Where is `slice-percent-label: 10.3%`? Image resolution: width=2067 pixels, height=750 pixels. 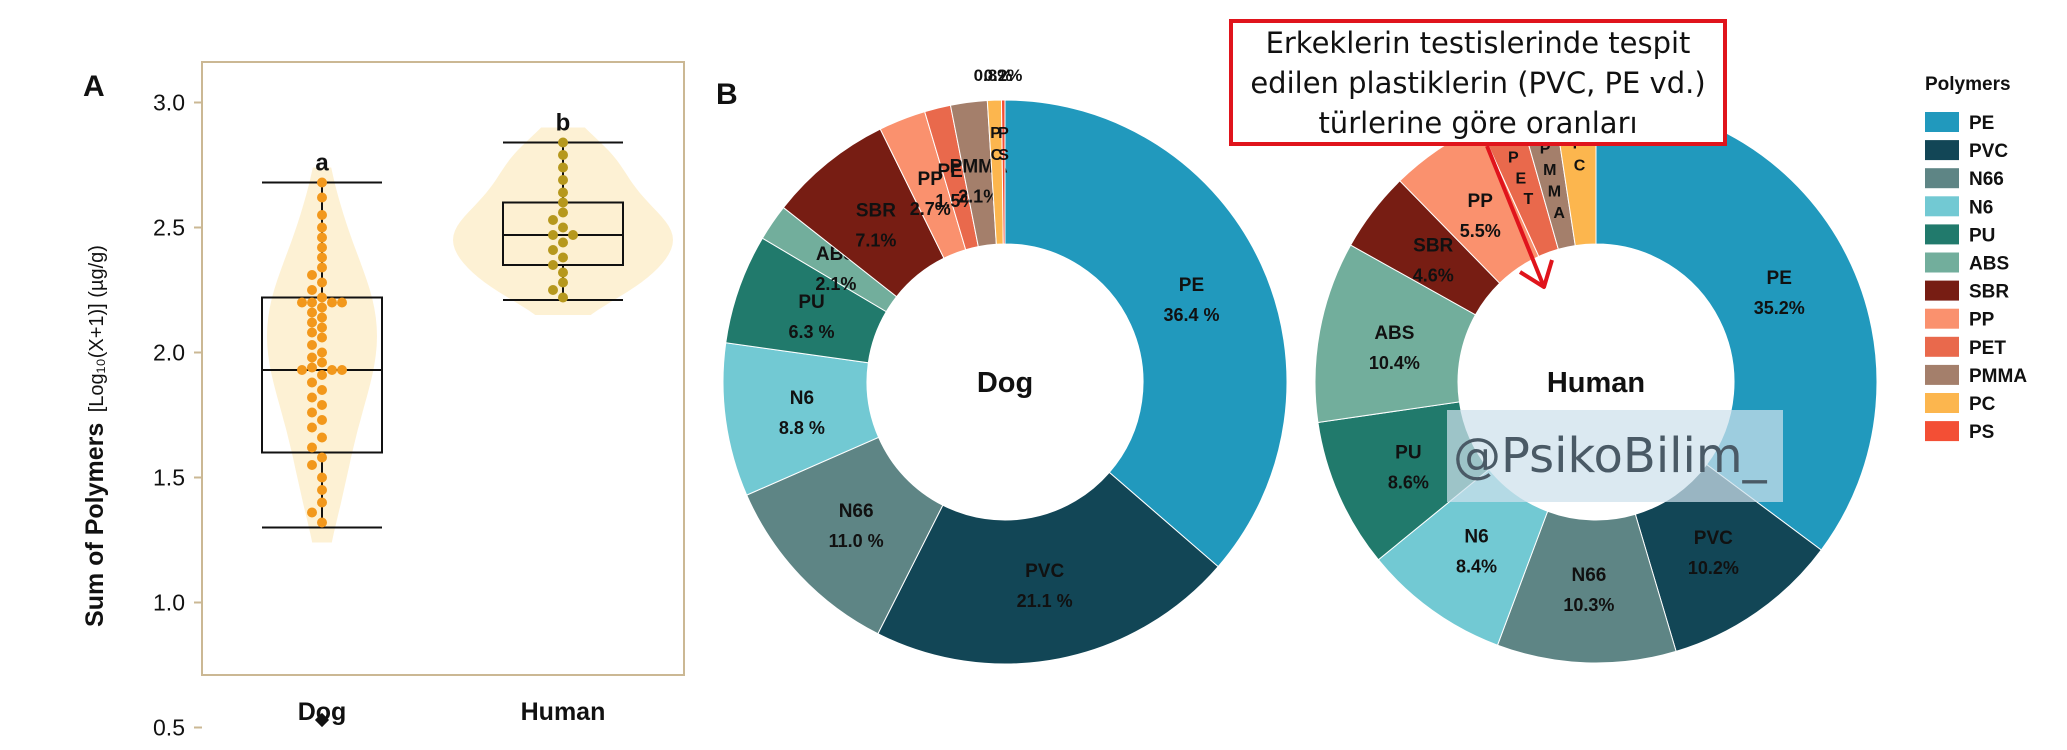 slice-percent-label: 10.3% is located at coordinates (1588, 605).